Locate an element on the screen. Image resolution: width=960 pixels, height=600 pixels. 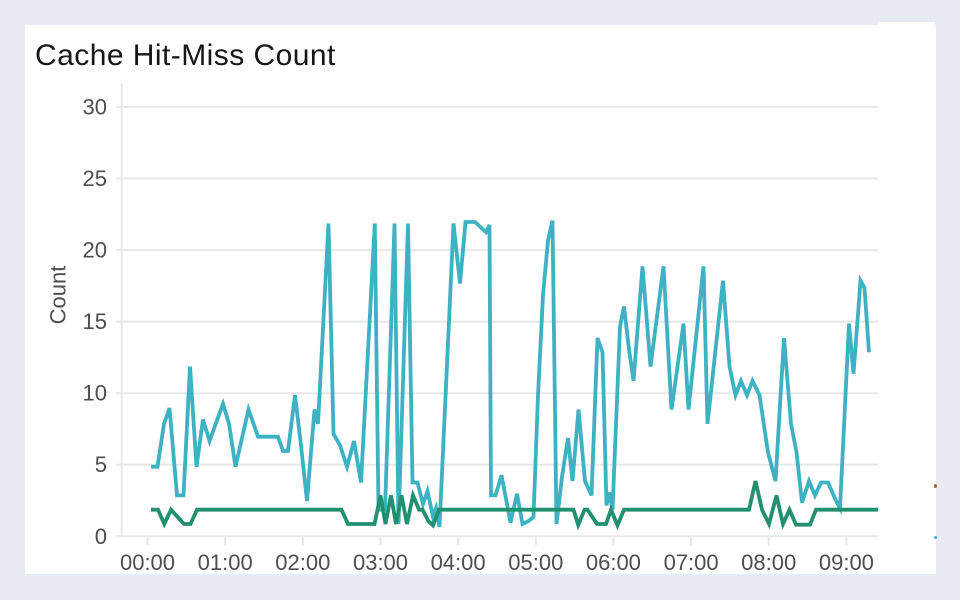
svg-text: 06:00 is located at coordinates (613, 562).